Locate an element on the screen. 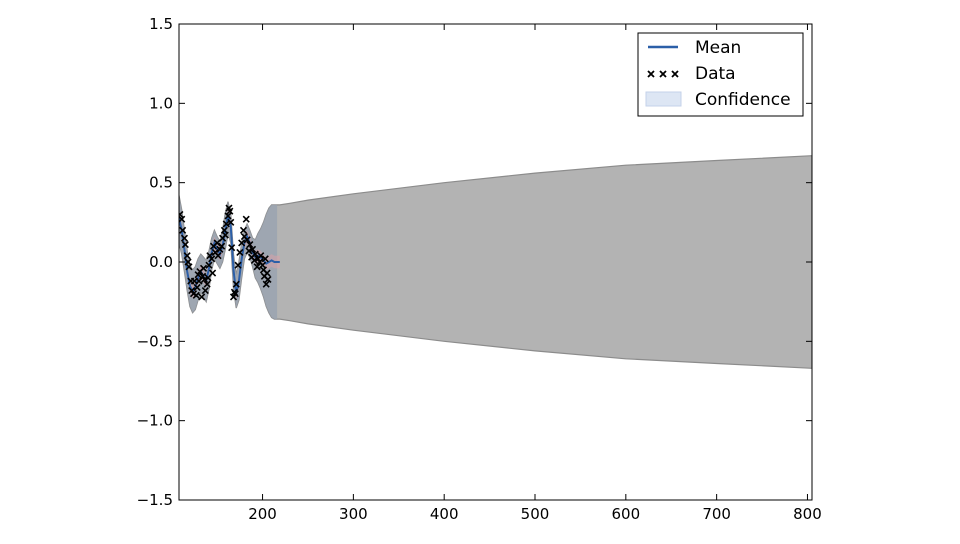 The height and width of the screenshot is (544, 960). legend-data-label: Data is located at coordinates (715, 74).